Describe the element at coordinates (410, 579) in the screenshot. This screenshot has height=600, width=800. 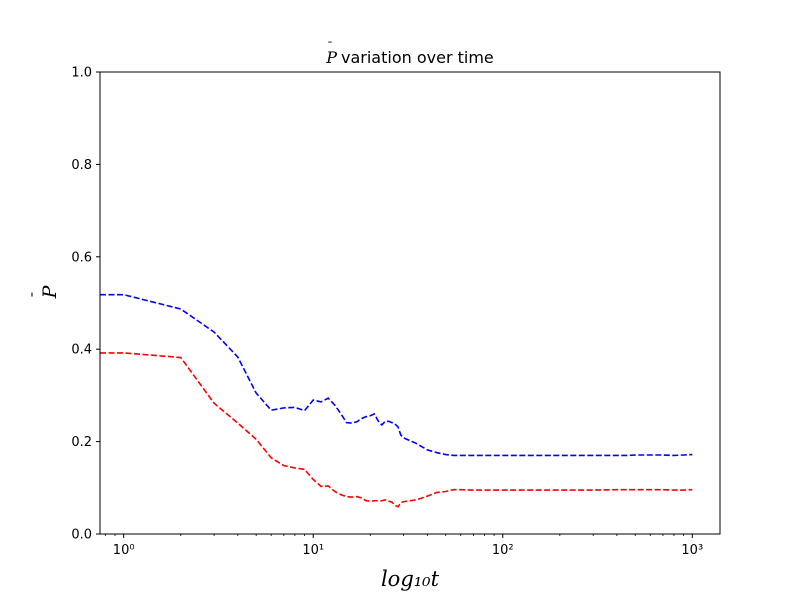
I see `x-axis-label: log₁₀t` at that location.